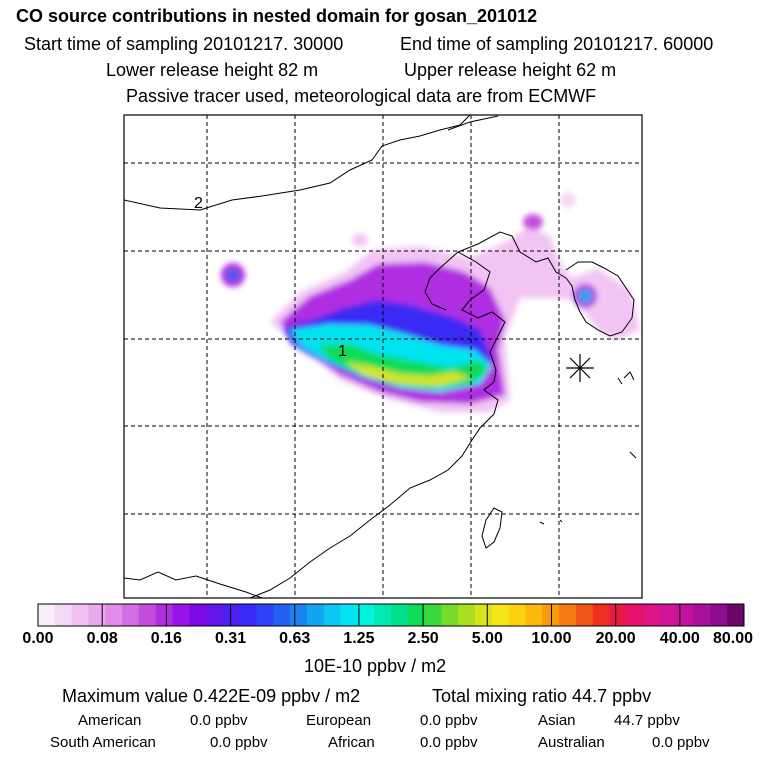 The width and height of the screenshot is (768, 768). What do you see at coordinates (557, 720) in the screenshot?
I see `asian-label: Asian` at bounding box center [557, 720].